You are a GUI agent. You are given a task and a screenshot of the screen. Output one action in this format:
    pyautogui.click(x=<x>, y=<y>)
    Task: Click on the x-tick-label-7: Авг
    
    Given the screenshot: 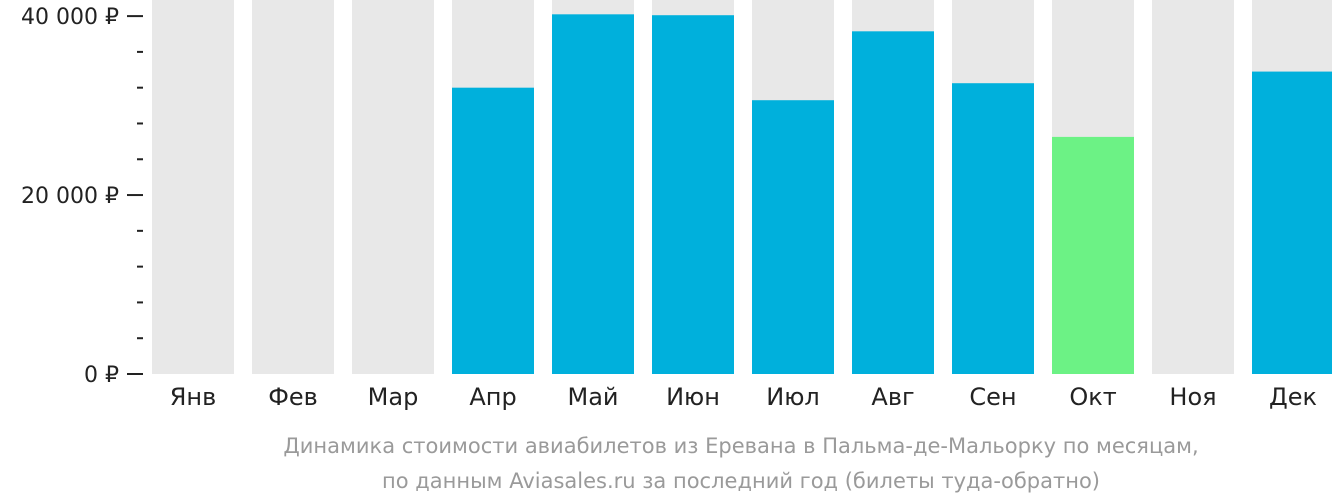 What is the action you would take?
    pyautogui.click(x=892, y=397)
    